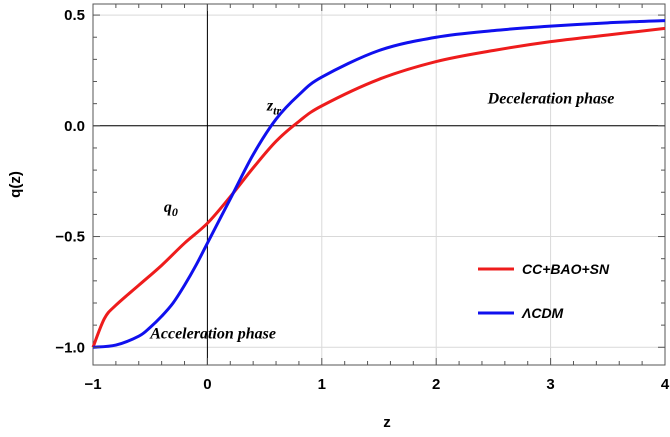 Image resolution: width=670 pixels, height=437 pixels. What do you see at coordinates (70, 347) in the screenshot?
I see `y-tick-label: −1.0` at bounding box center [70, 347].